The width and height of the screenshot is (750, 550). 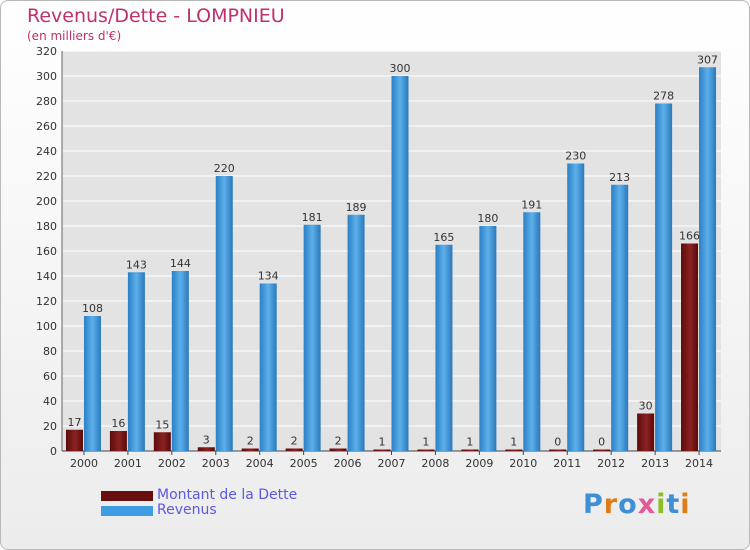 I want to click on data-label-revenus: 108, so click(x=92, y=308).